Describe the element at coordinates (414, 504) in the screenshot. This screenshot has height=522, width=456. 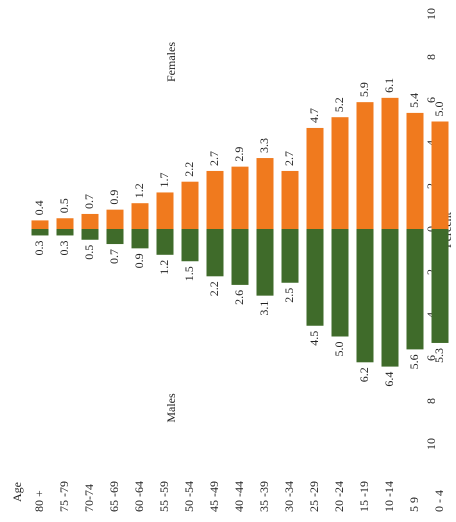
I see `x-tick-label: 5 9` at that location.